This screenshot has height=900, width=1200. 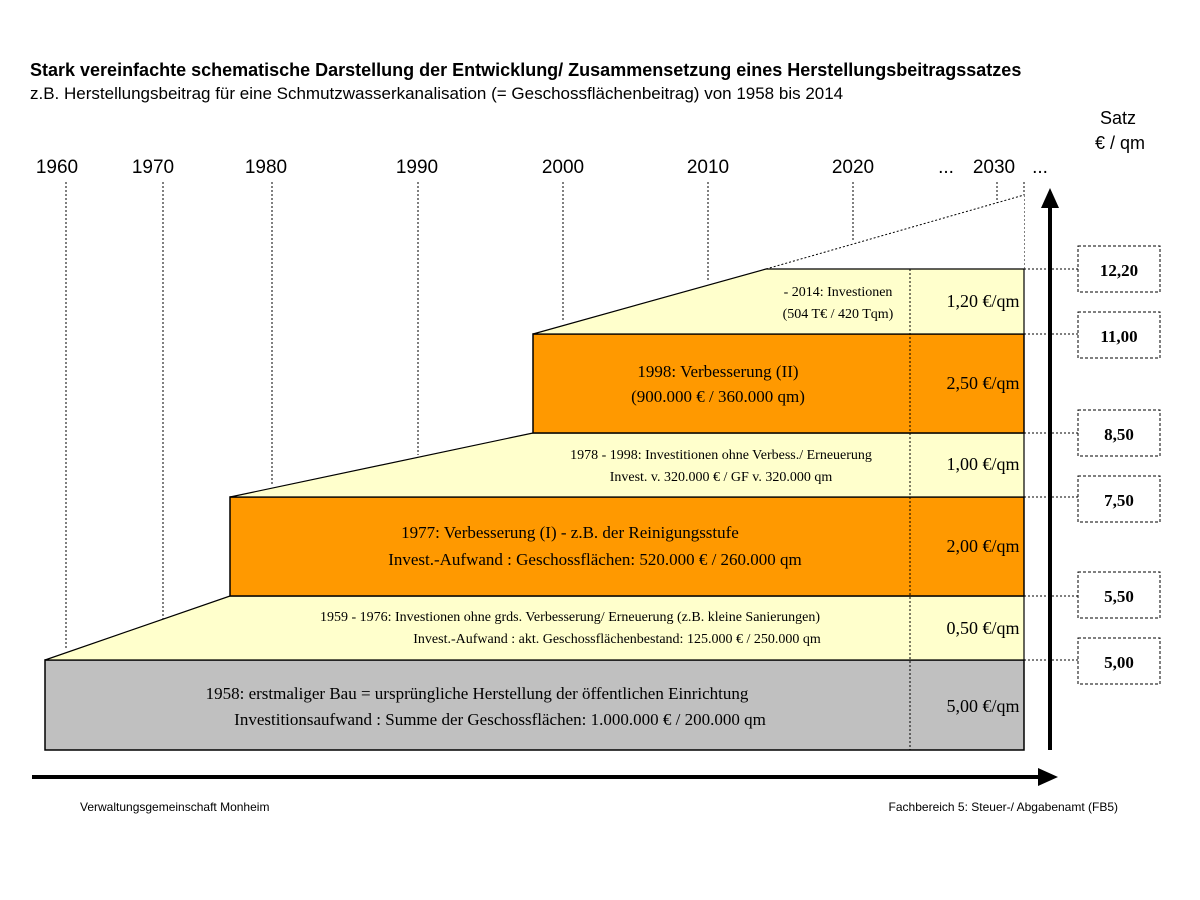 What do you see at coordinates (1118, 118) in the screenshot?
I see `satz-label: Satz` at bounding box center [1118, 118].